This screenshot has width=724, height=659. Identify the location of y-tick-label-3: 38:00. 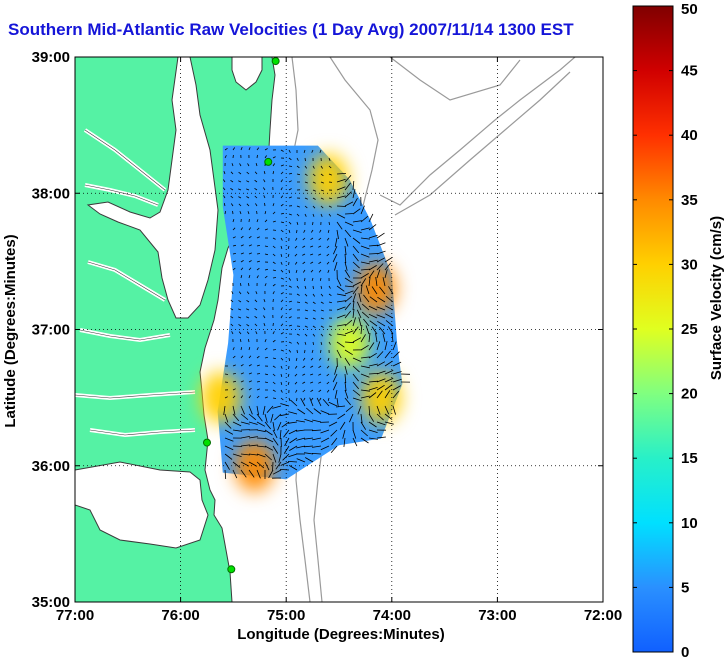
(51, 193).